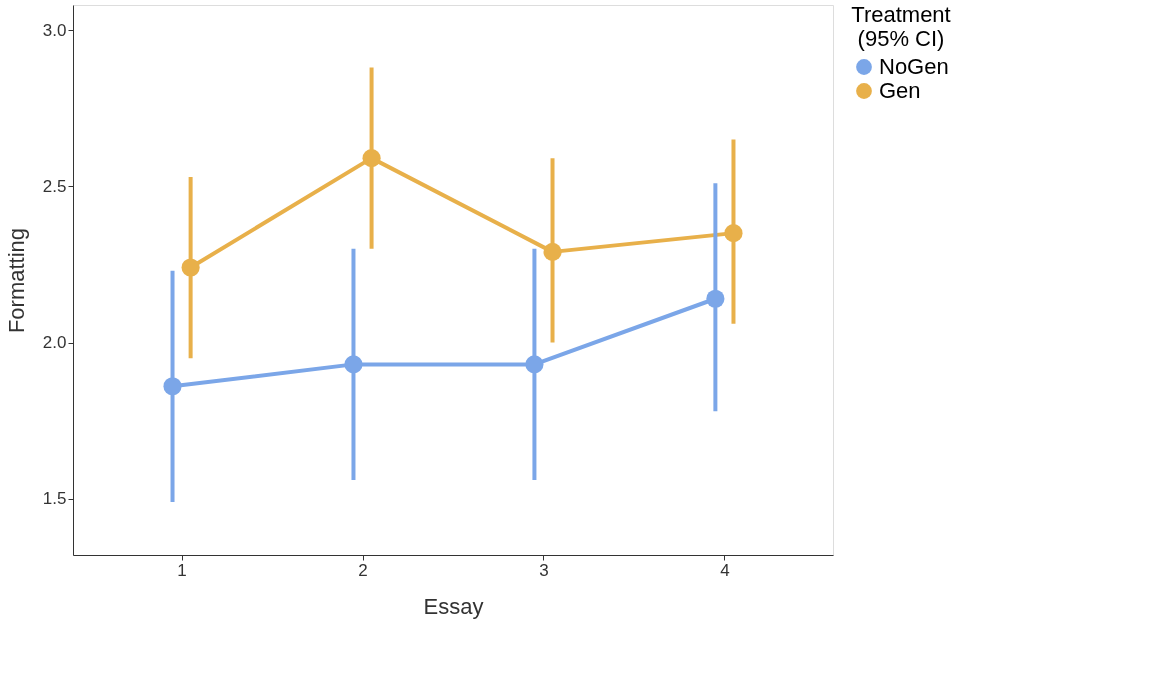 This screenshot has height=675, width=1149. Describe the element at coordinates (54, 186) in the screenshot. I see `y-tick-label: 2.5` at that location.